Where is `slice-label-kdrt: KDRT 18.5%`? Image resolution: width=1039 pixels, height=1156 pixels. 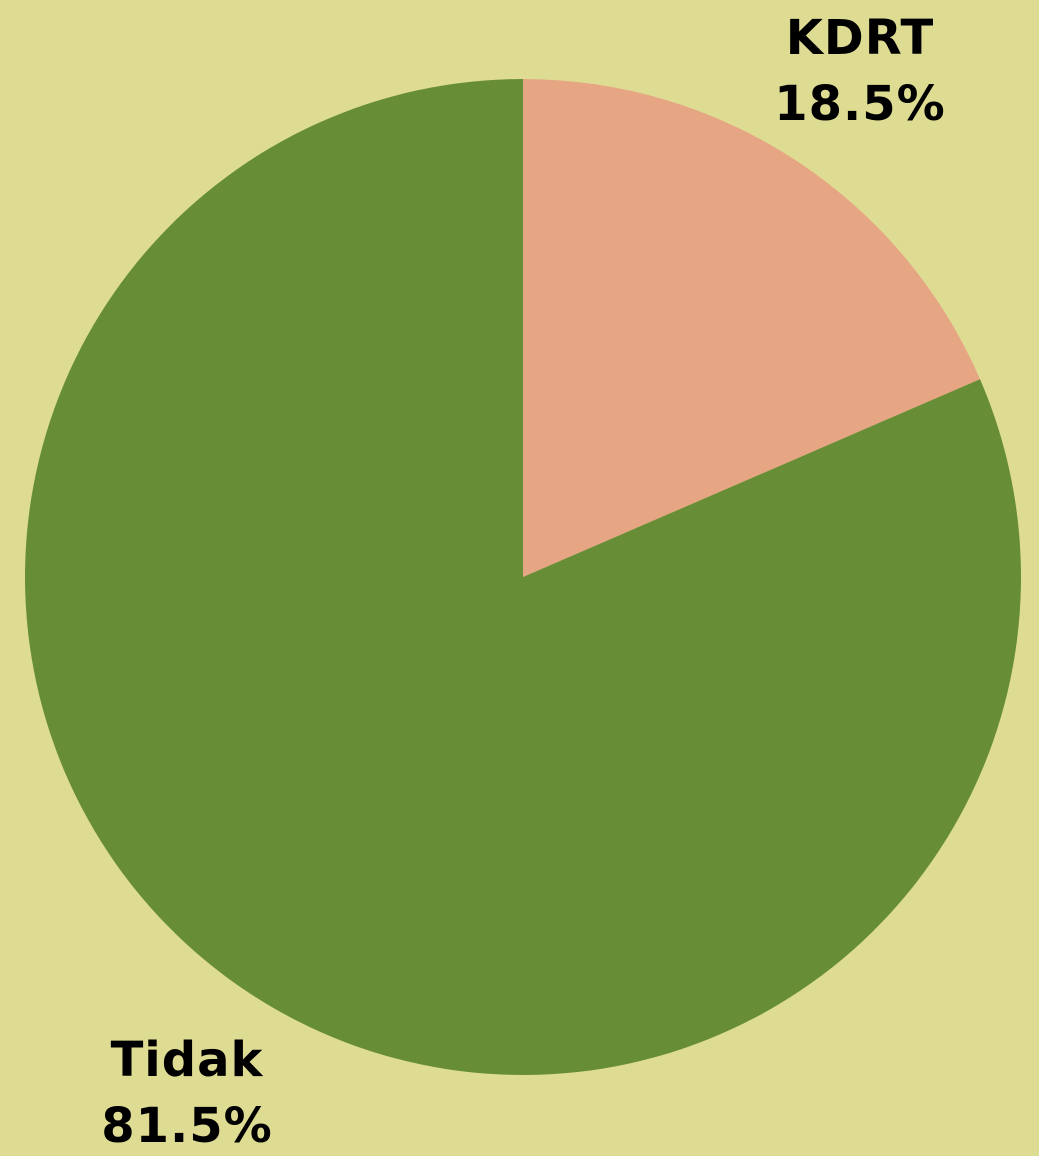 slice-label-kdrt: KDRT 18.5% is located at coordinates (860, 80).